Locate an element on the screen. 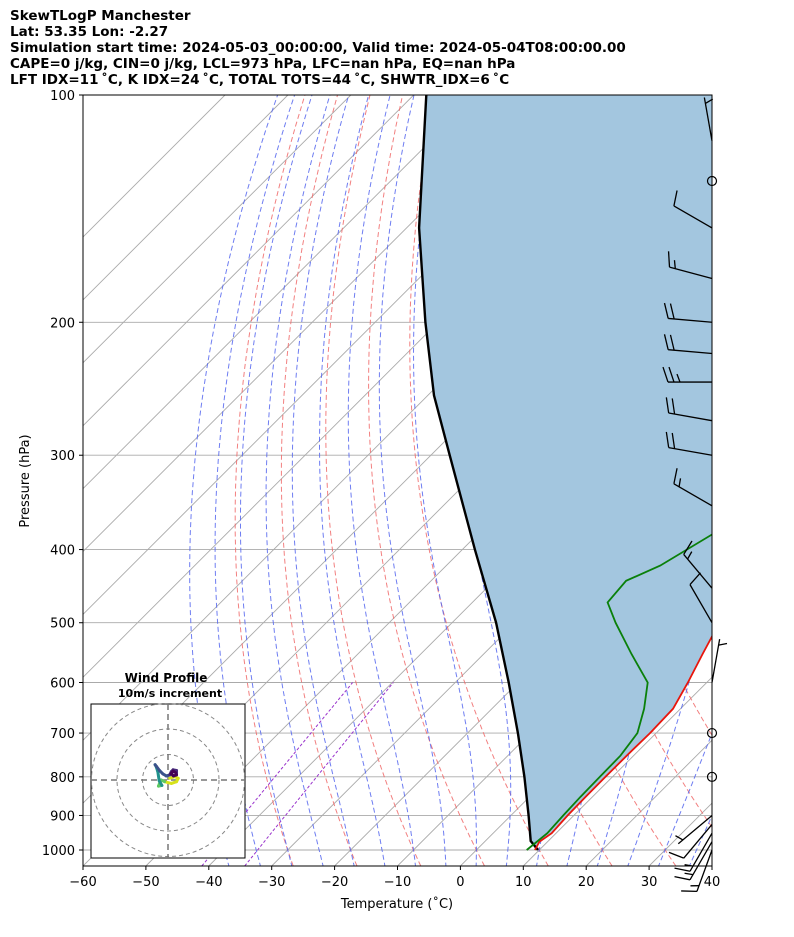  y-tick-label: 200 is located at coordinates (62, 323).